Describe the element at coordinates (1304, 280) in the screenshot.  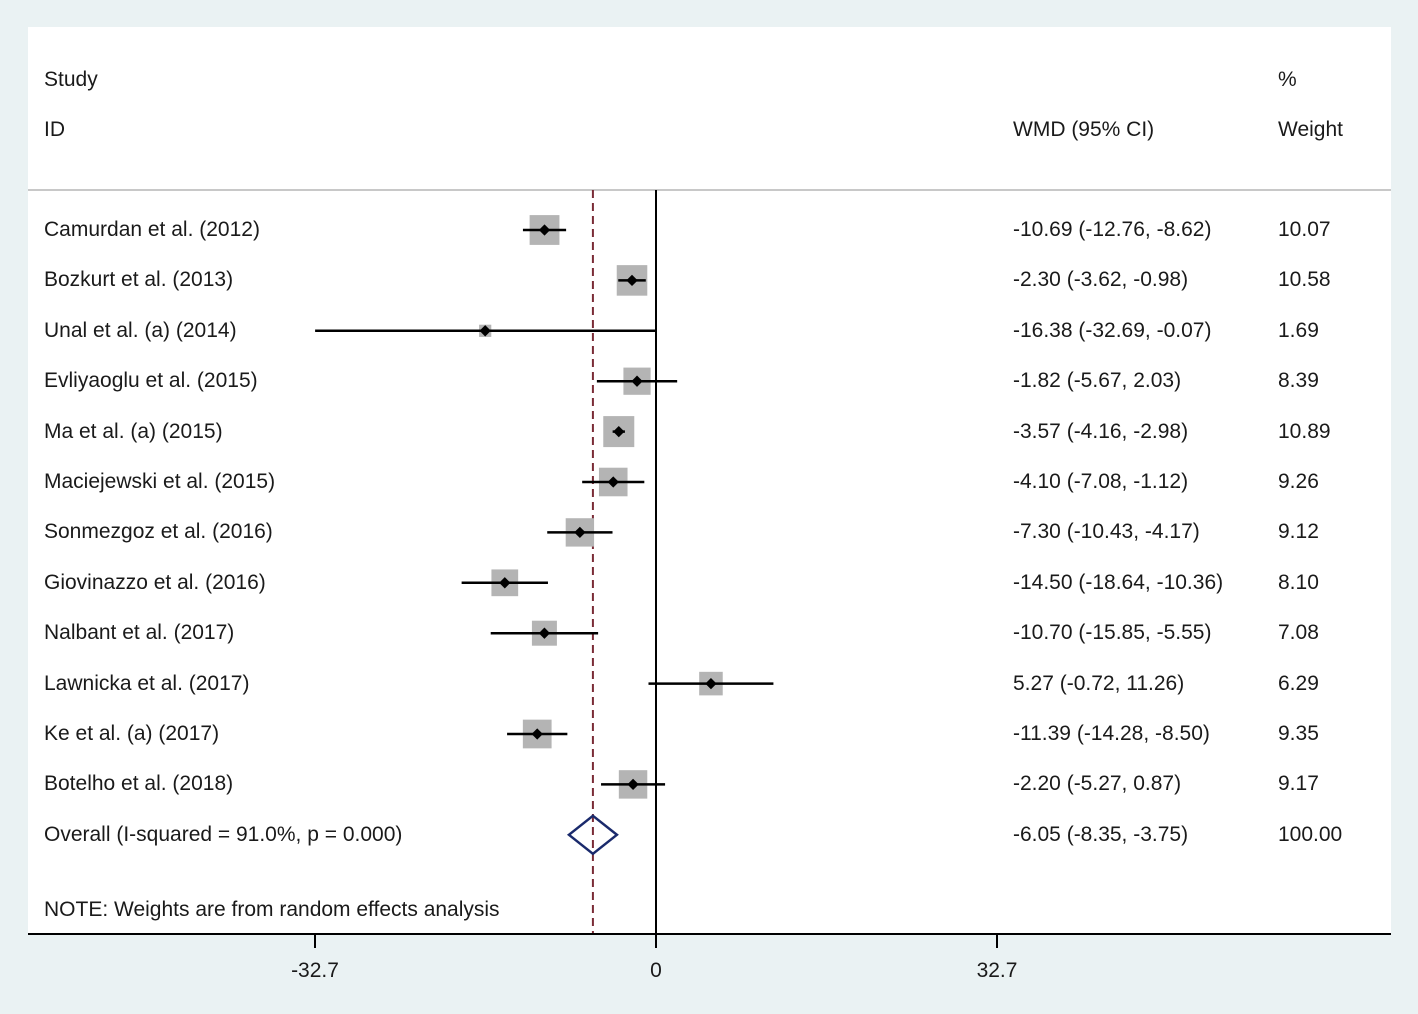
I see `study-weight-value: 10.58` at that location.